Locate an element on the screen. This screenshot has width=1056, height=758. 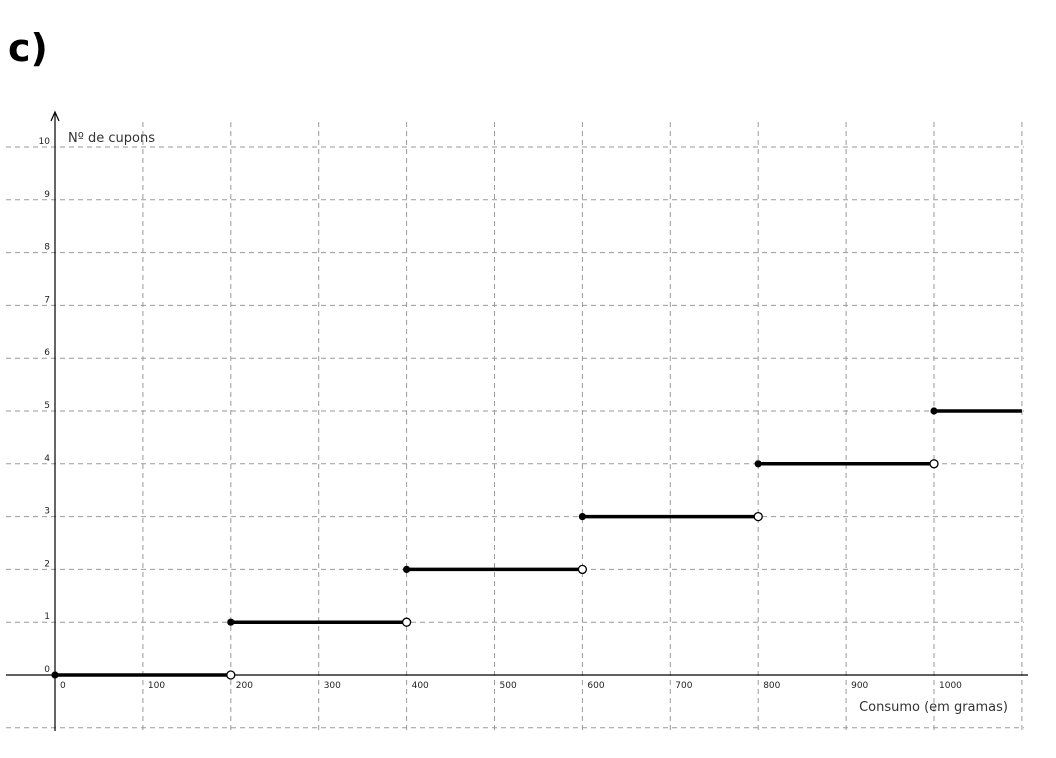
y-tick-label: 7 is located at coordinates (47, 300).